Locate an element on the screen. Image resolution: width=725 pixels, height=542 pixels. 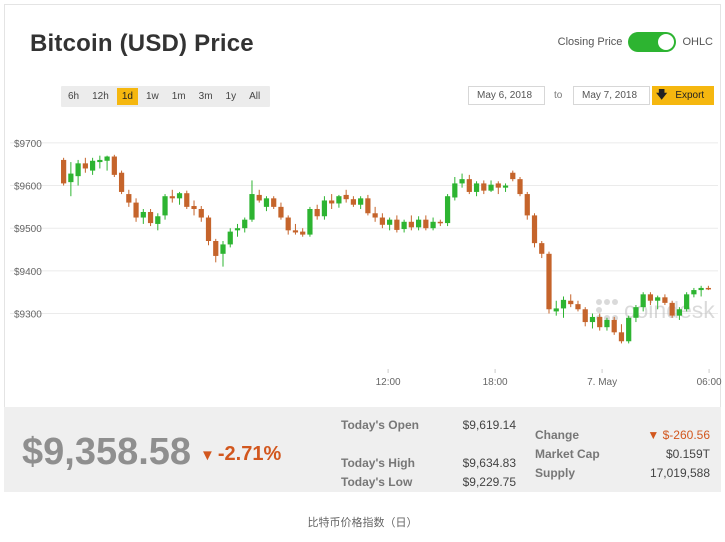
down-triangle-icon: ▼ is located at coordinates (207, 455).